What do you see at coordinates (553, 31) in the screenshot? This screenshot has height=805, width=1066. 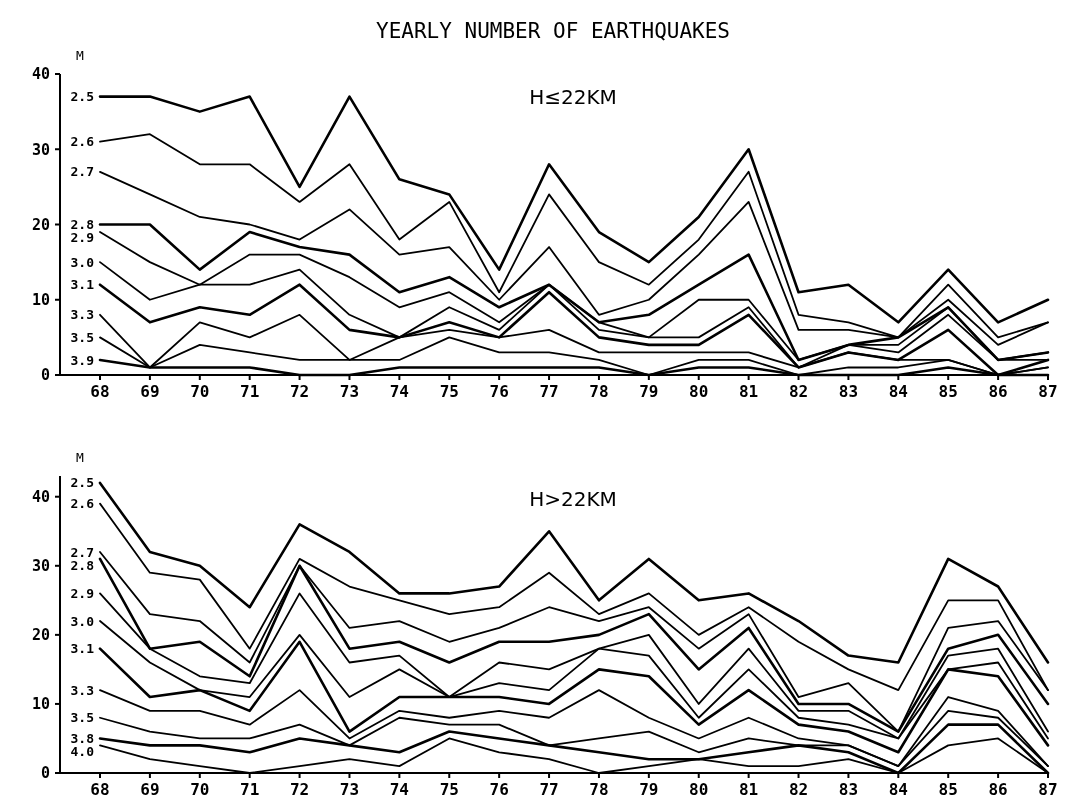 I see `chart-title: YEARLY NUMBER OF EARTHQUAKES` at bounding box center [553, 31].